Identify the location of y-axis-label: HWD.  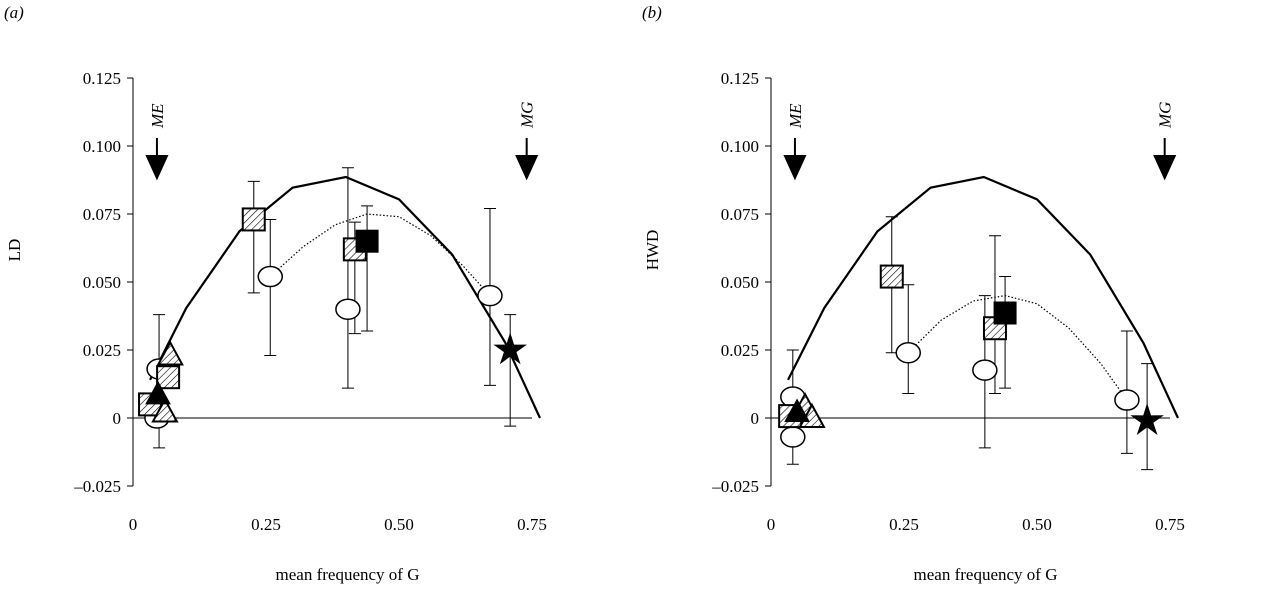
(652, 250).